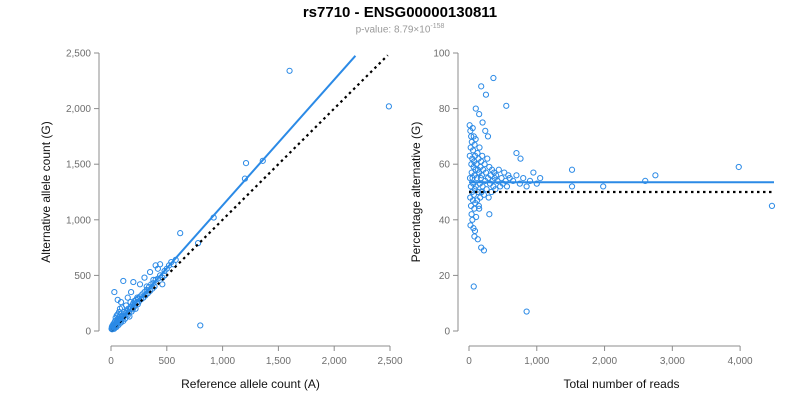 The image size is (800, 400). What do you see at coordinates (111, 361) in the screenshot?
I see `left-x-tick-label: 0` at bounding box center [111, 361].